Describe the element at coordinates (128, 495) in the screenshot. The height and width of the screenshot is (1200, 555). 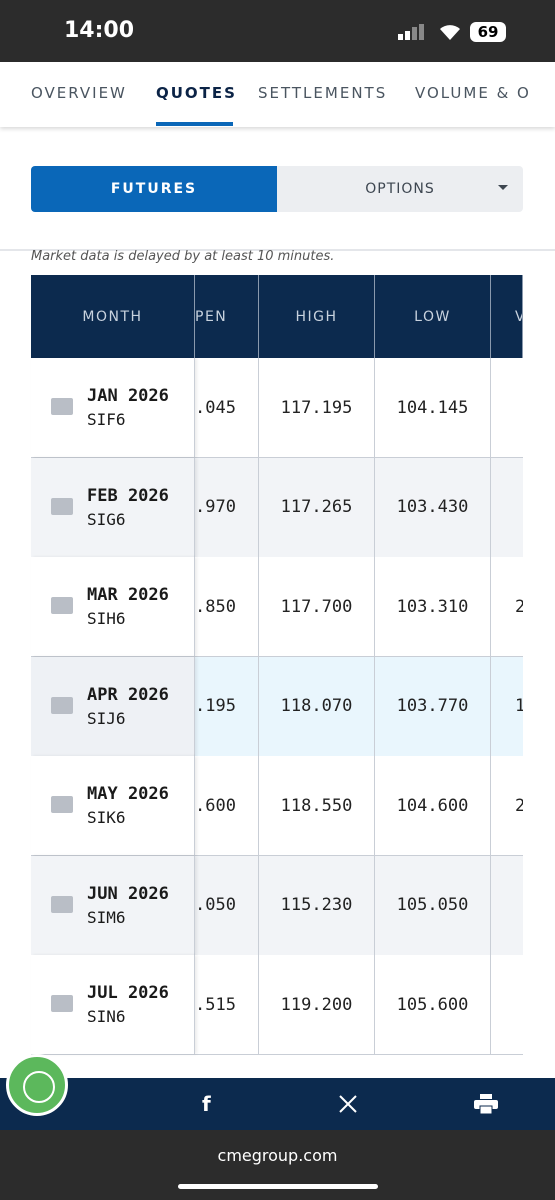
I see `month: FEB 2026` at that location.